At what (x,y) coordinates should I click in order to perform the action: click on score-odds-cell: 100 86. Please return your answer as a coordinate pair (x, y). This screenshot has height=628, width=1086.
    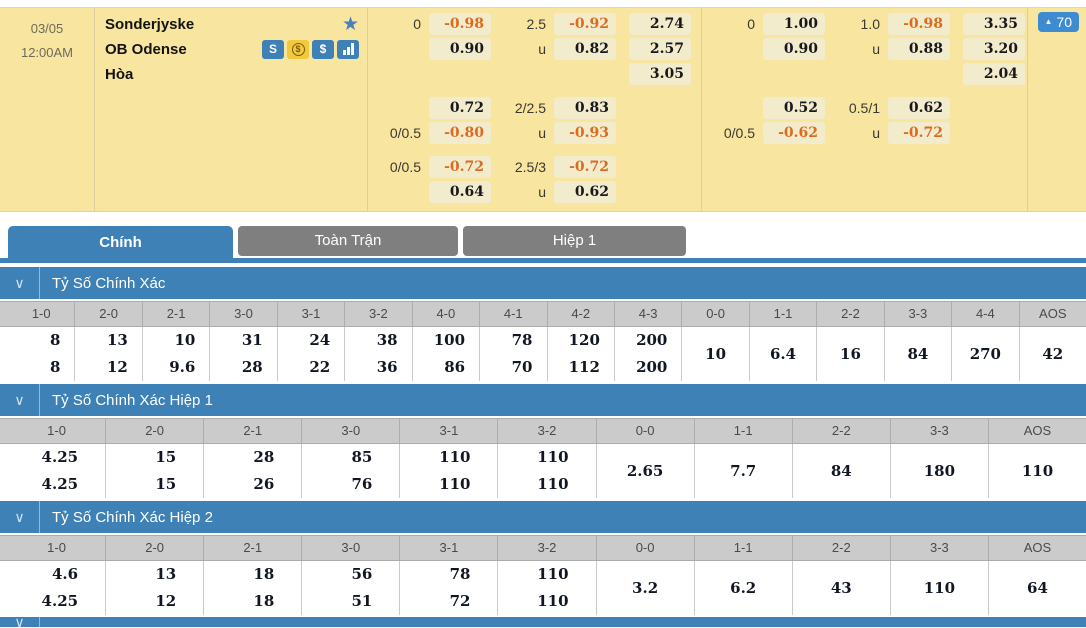
    Looking at the image, I should click on (447, 354).